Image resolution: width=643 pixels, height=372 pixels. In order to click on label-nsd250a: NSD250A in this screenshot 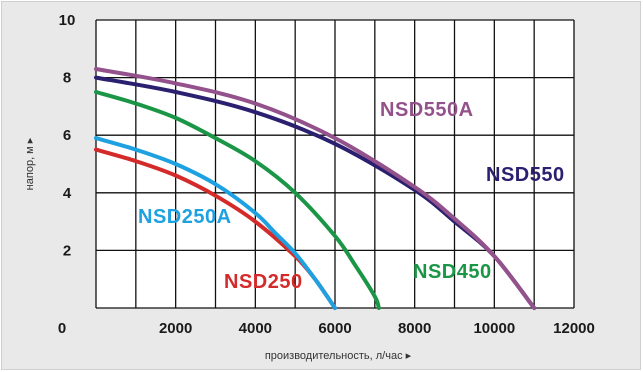, I will do `click(185, 217)`.